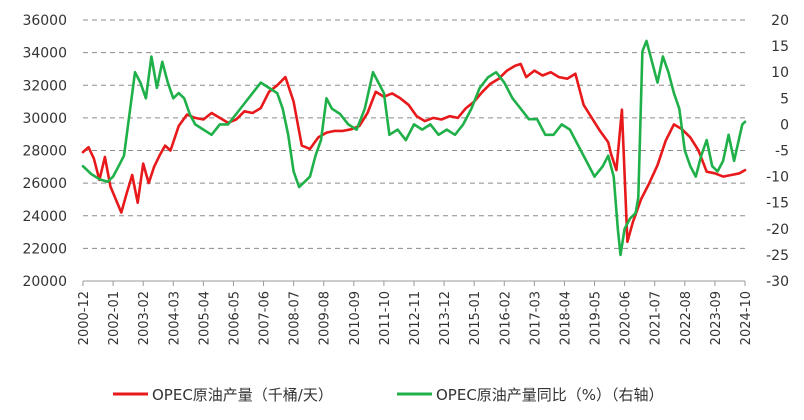  Describe the element at coordinates (84, 318) in the screenshot. I see `x-tick-label: 2000-12` at that location.